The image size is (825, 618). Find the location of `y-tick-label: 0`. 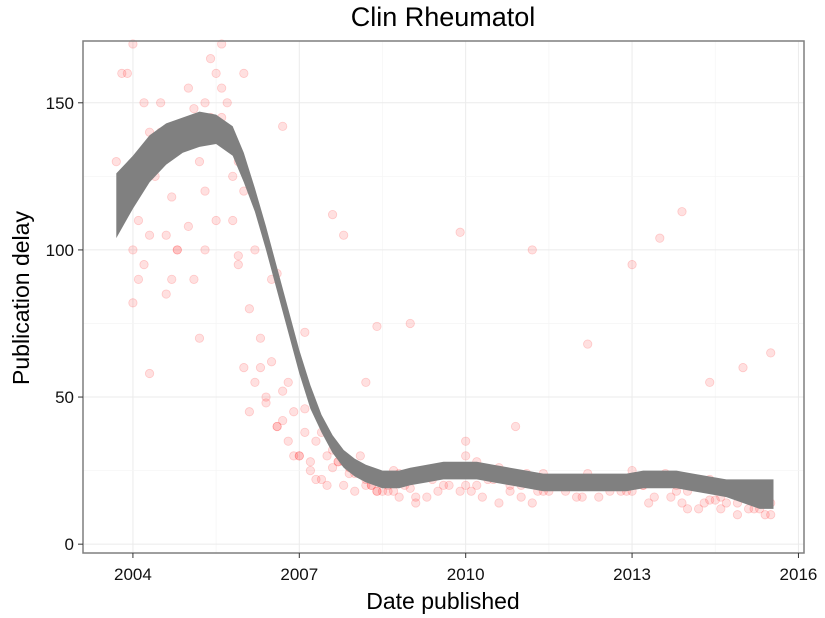

y-tick-label: 0 is located at coordinates (69, 544).